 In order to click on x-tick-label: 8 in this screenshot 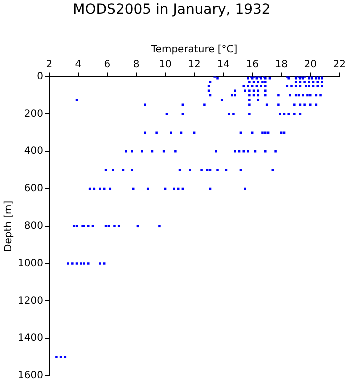, I will do `click(136, 64)`.